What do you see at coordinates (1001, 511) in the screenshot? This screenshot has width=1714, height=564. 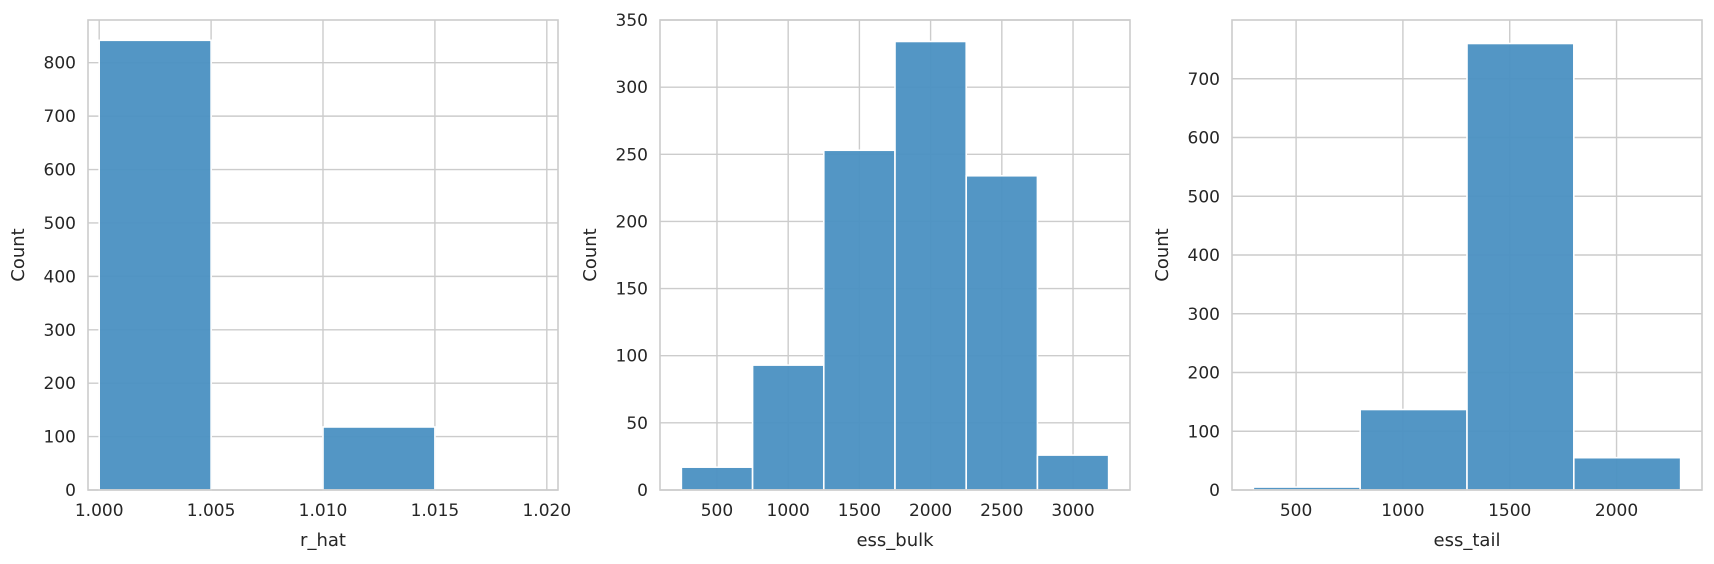 I see `x-tick-label: 2500` at bounding box center [1001, 511].